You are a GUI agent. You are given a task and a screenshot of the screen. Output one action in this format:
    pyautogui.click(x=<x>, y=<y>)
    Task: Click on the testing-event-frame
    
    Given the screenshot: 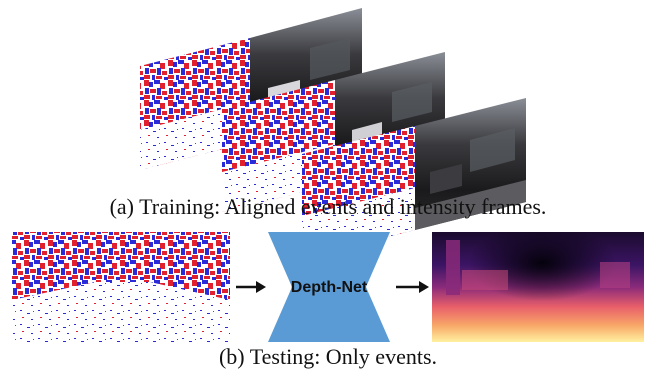 What is the action you would take?
    pyautogui.click(x=121, y=287)
    